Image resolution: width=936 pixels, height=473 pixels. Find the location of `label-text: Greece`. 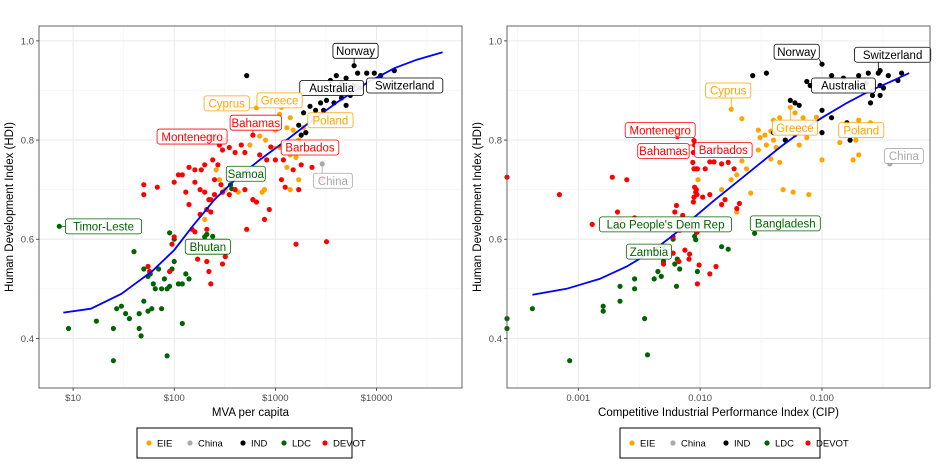

label-text: Greece is located at coordinates (795, 129).